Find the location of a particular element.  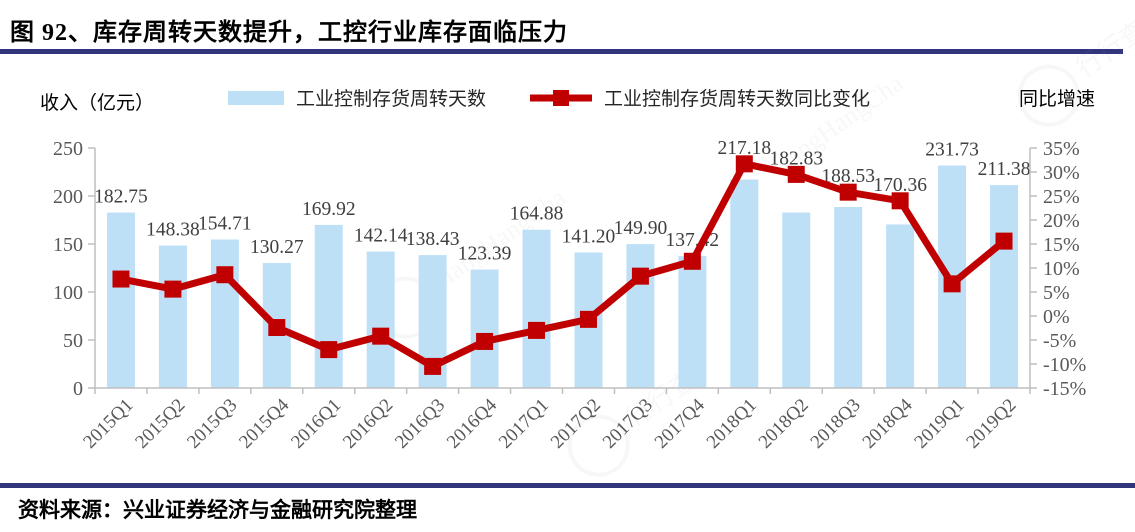

right-tick-label: -5% is located at coordinates (1059, 341).